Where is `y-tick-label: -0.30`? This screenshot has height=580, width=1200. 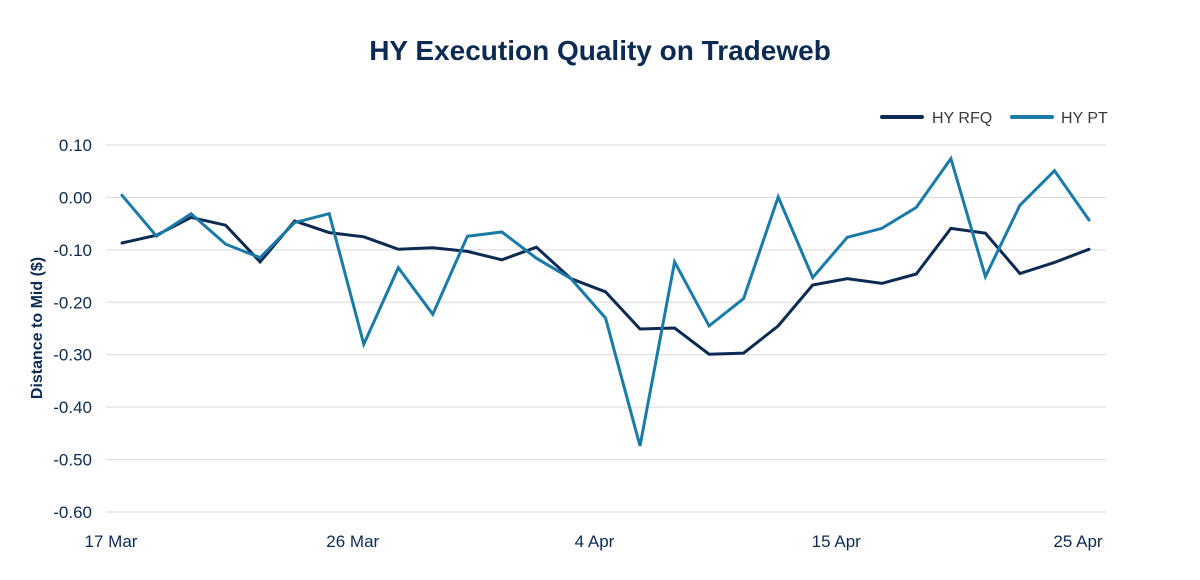 y-tick-label: -0.30 is located at coordinates (72, 355).